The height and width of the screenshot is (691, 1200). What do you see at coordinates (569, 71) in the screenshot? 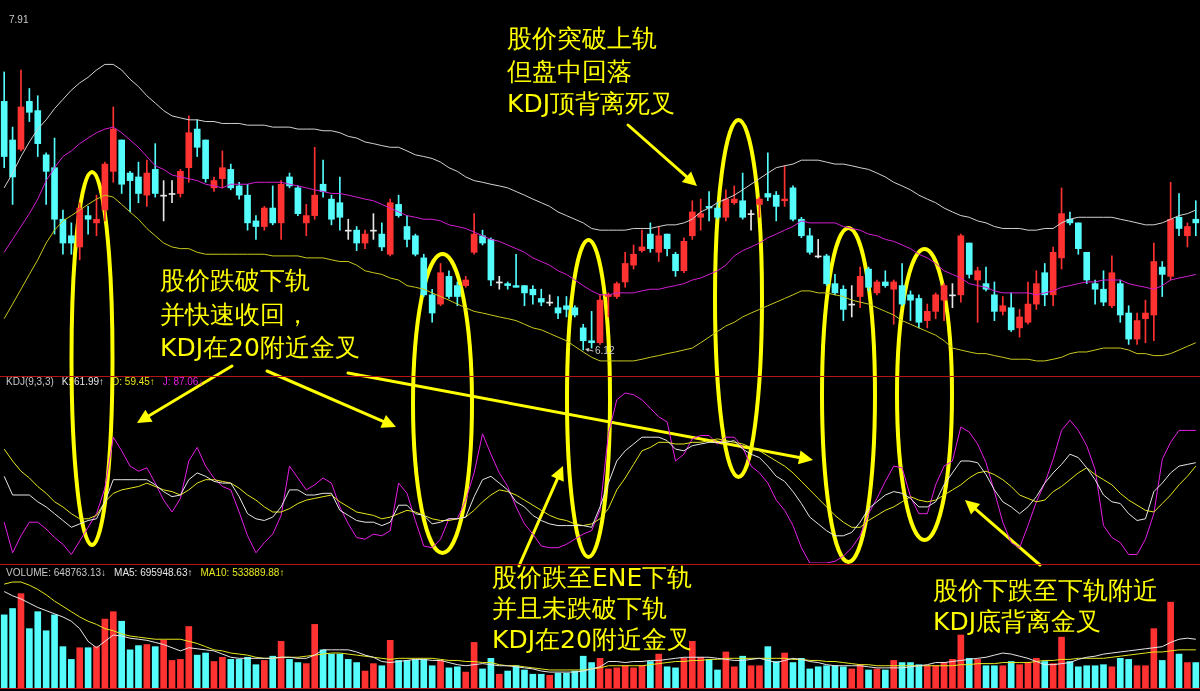
I see `annotation: 但盘中回落` at bounding box center [569, 71].